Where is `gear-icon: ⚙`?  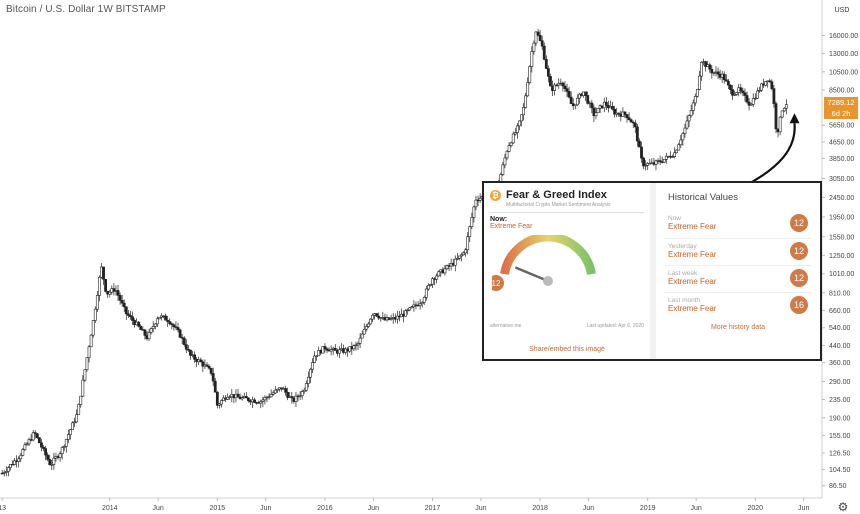 gear-icon: ⚙ is located at coordinates (843, 507).